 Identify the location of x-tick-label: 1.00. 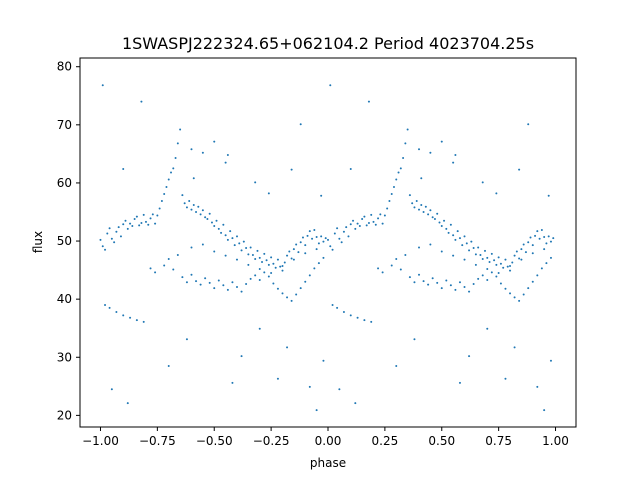
(555, 441).